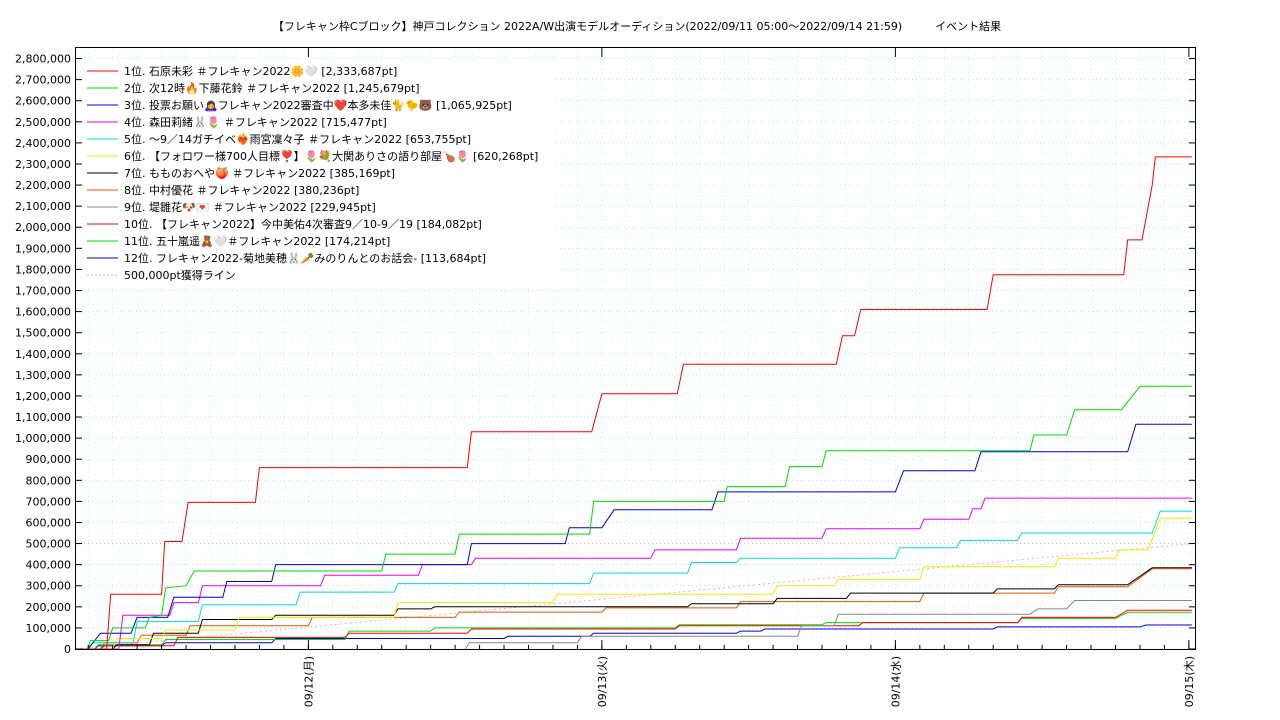  What do you see at coordinates (49, 522) in the screenshot?
I see `y-tick-label: 600,000` at bounding box center [49, 522].